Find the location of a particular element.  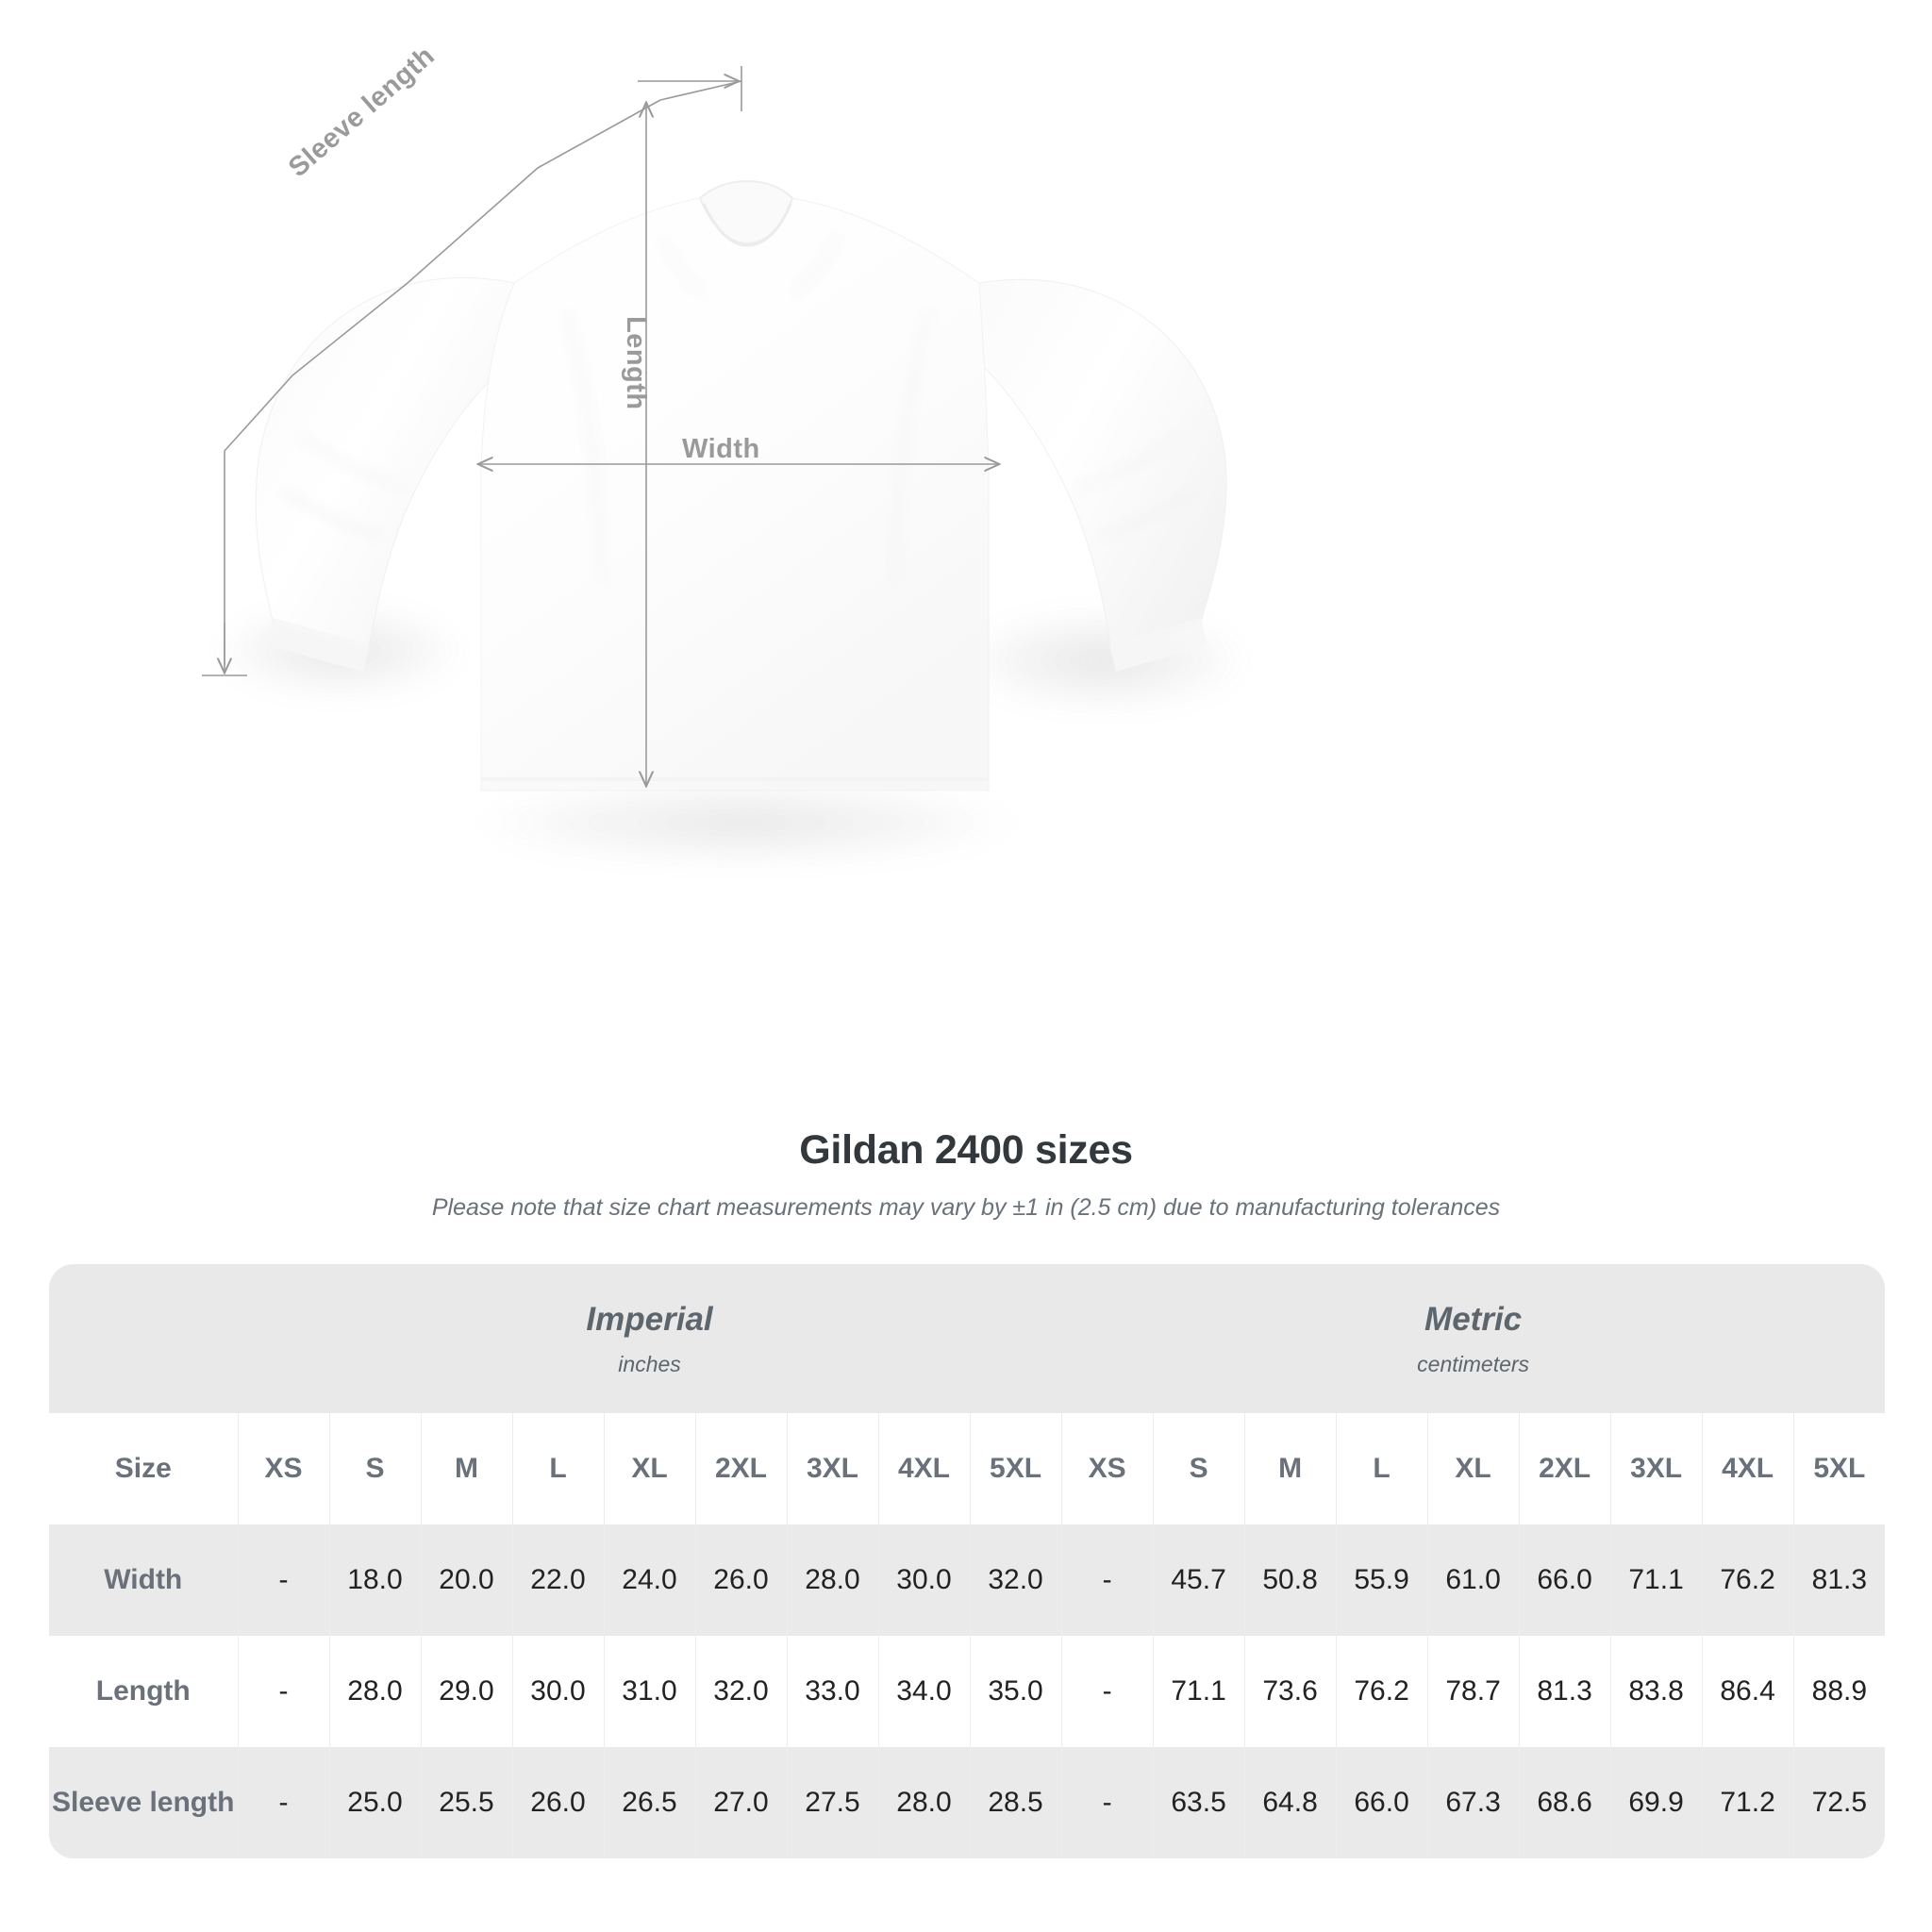

measurement-cell: 34.0 is located at coordinates (924, 1692).